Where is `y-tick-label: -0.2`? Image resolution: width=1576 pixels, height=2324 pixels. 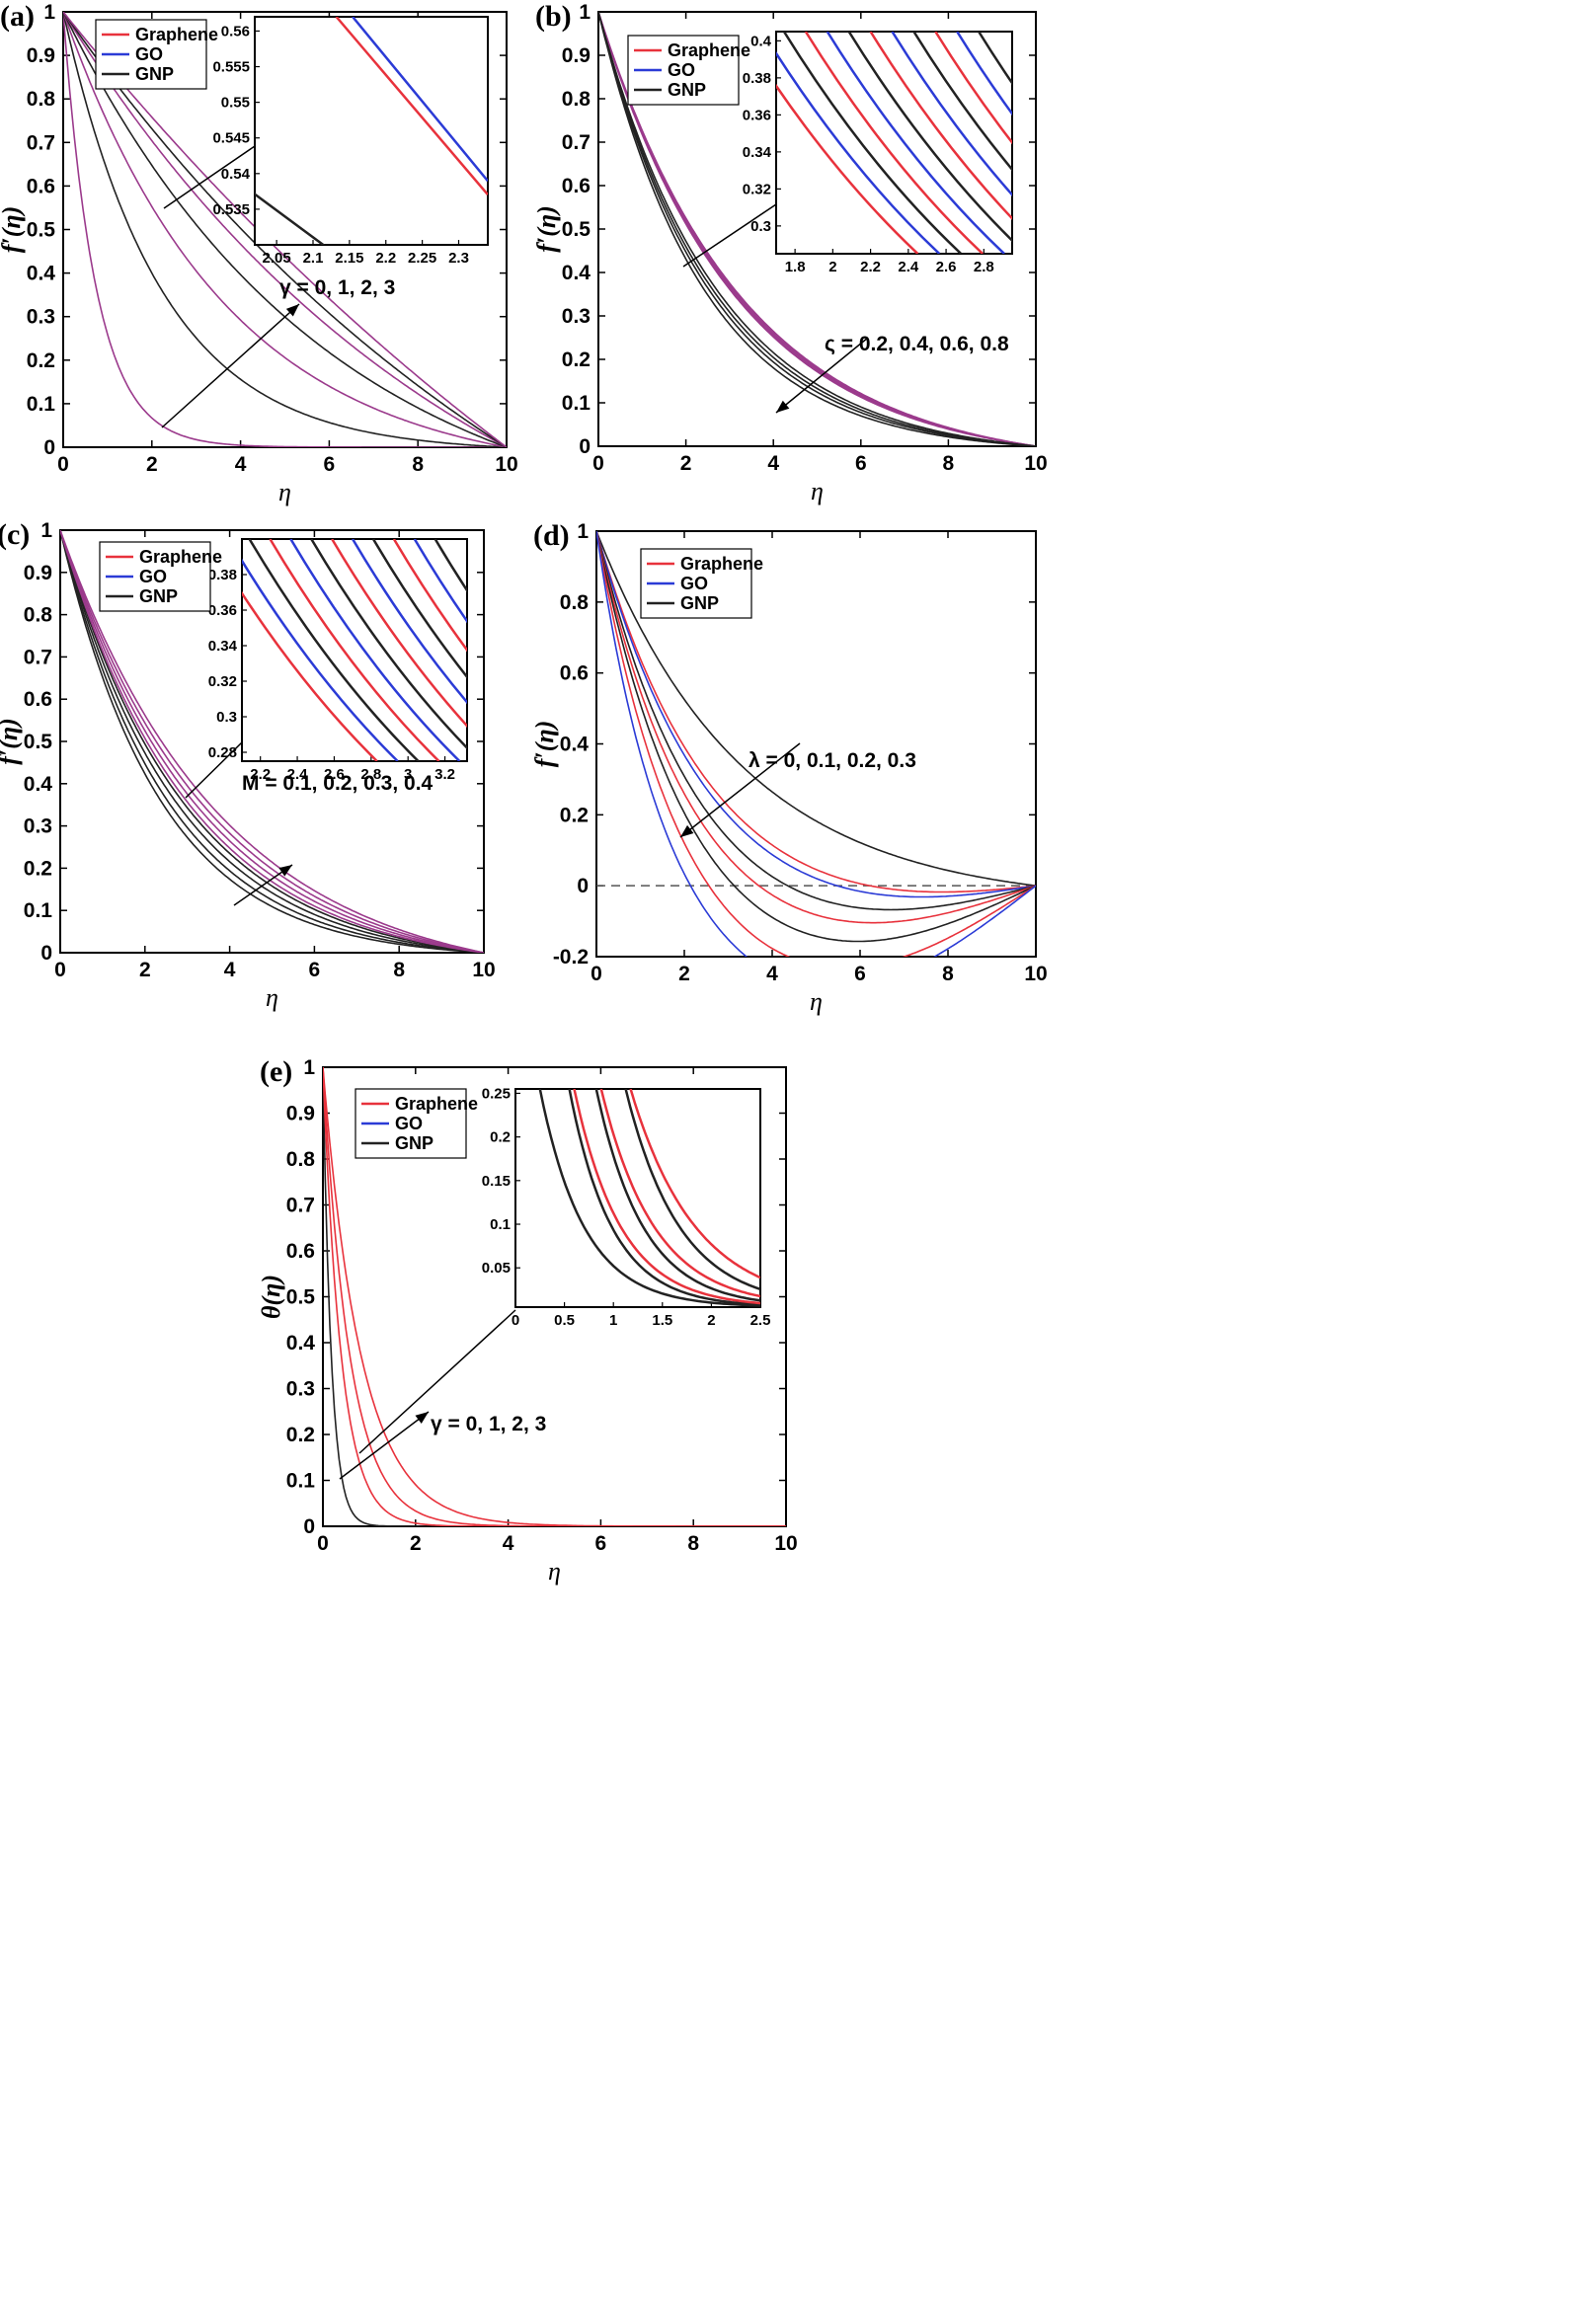 y-tick-label: -0.2 is located at coordinates (571, 957).